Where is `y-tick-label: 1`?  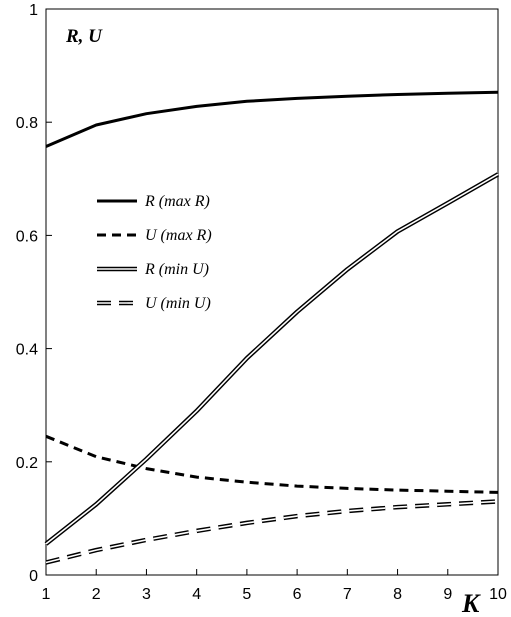 y-tick-label: 1 is located at coordinates (33, 10).